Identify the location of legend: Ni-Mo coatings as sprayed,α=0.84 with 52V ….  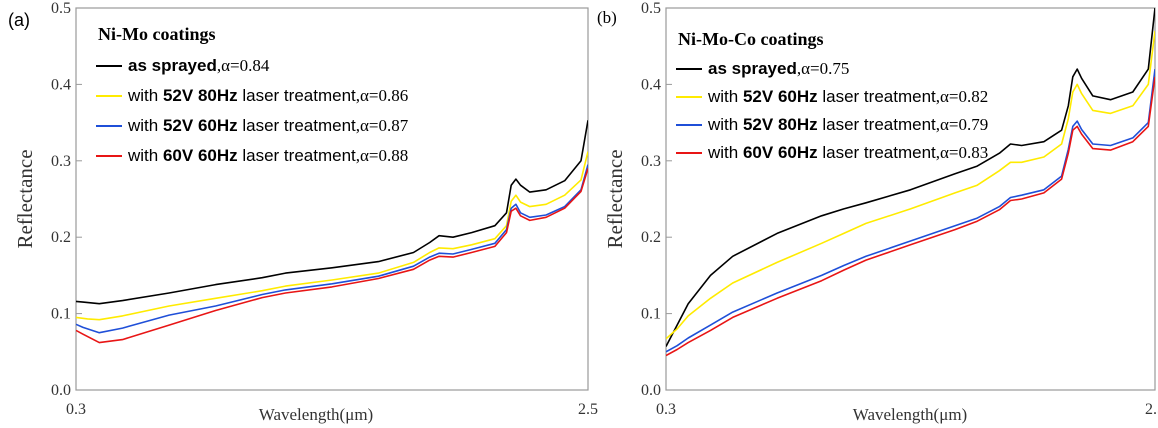
(252, 94).